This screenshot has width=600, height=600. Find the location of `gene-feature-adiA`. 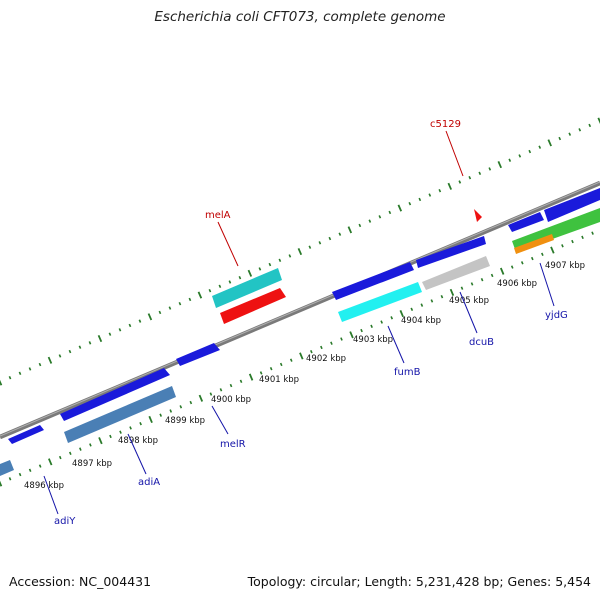

gene-feature-adiA is located at coordinates (120, 414).